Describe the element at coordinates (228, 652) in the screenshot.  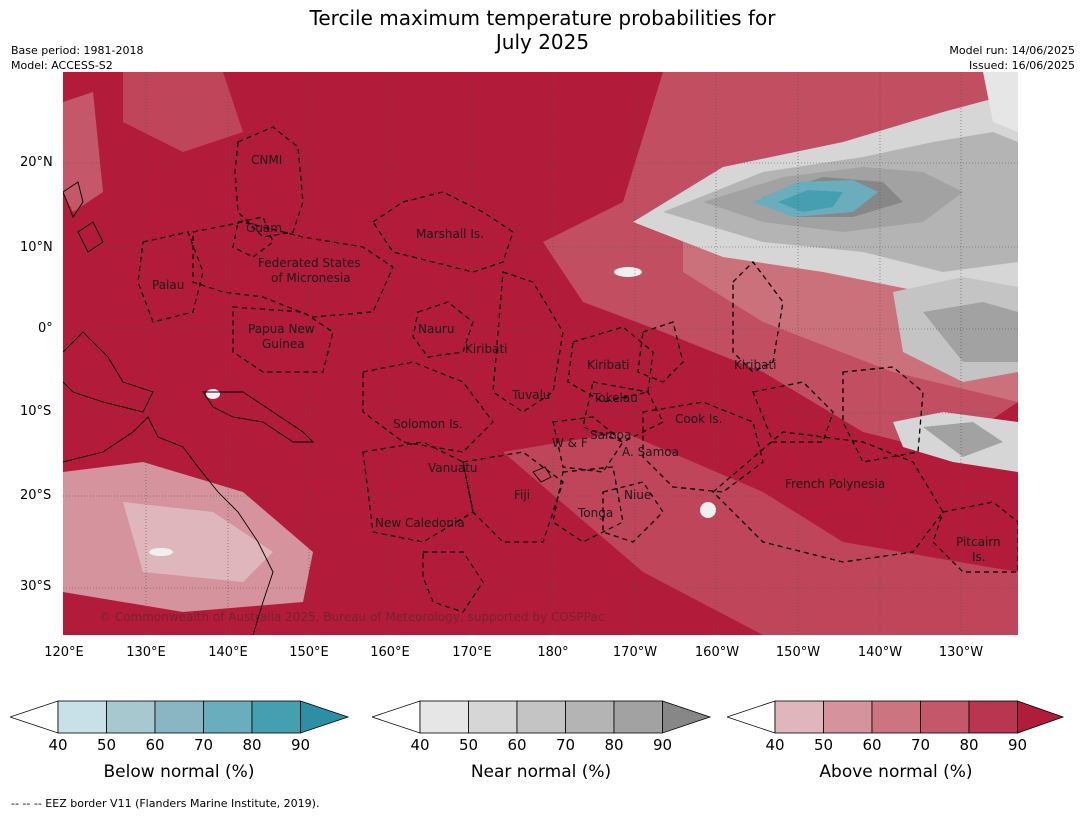
I see `lon-label: 140°E` at that location.